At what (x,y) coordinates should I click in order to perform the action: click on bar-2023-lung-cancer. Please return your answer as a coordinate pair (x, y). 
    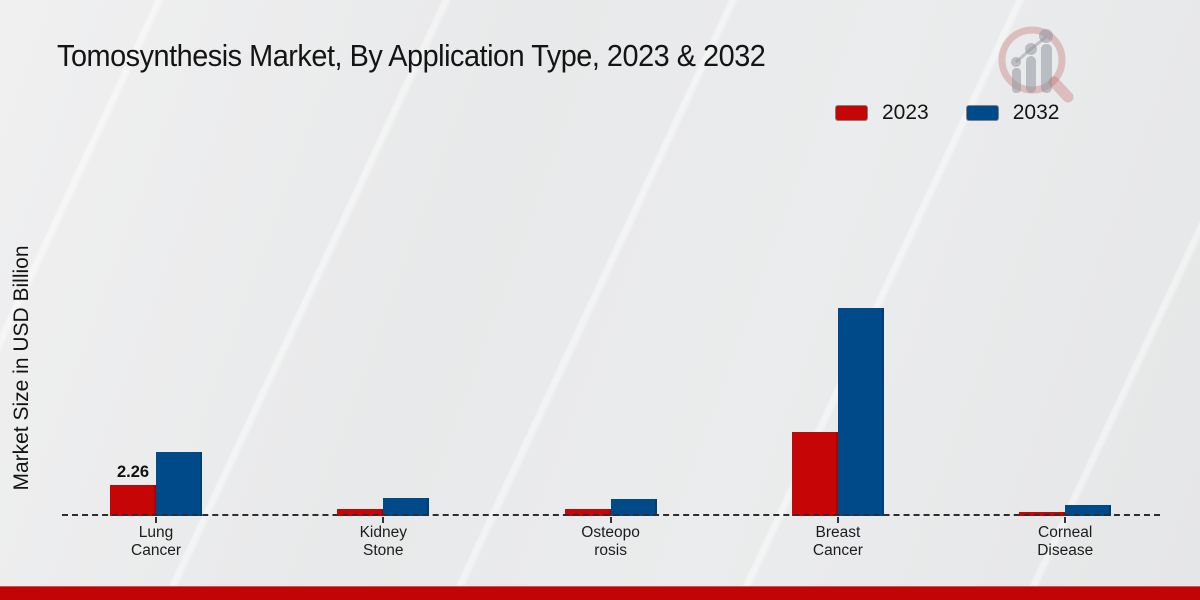
    Looking at the image, I should click on (133, 500).